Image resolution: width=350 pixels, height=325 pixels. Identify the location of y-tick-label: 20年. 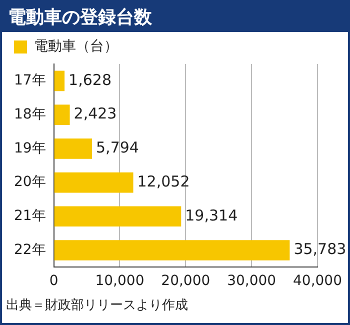
(30, 182).